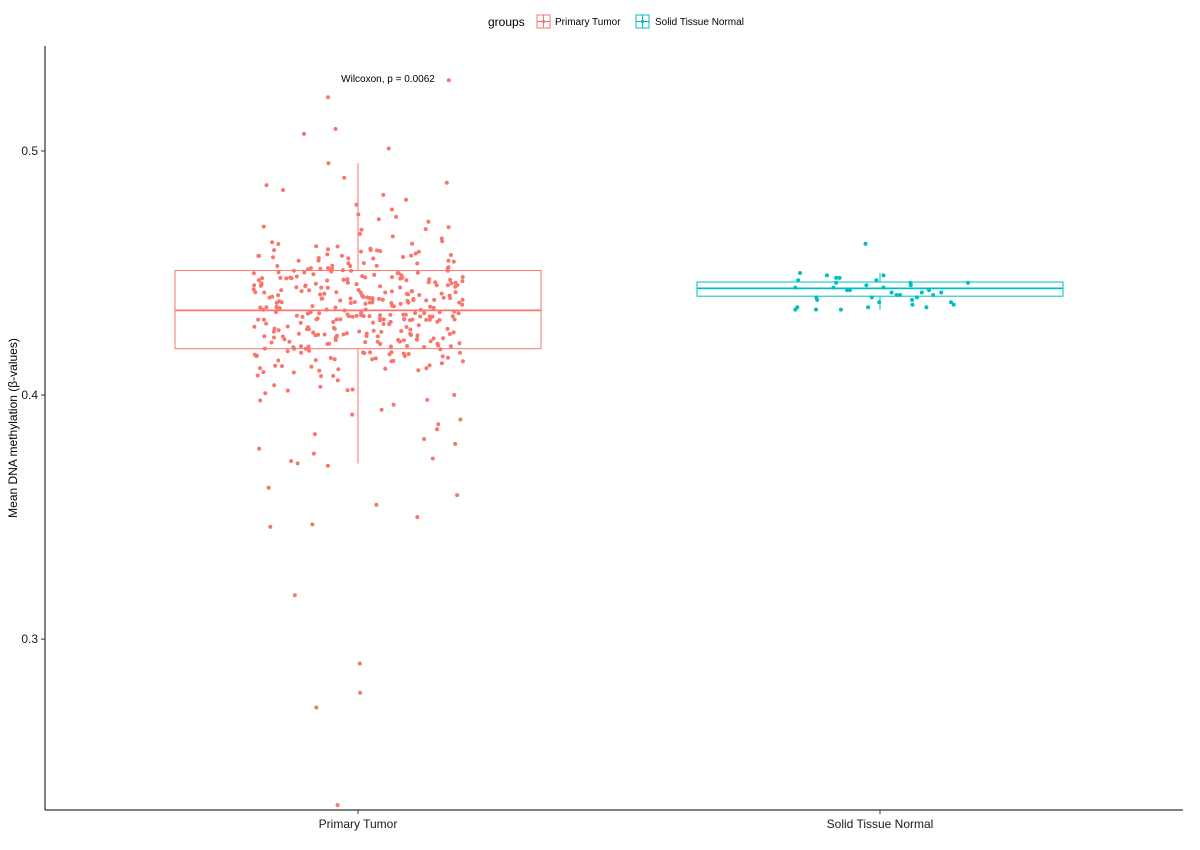  I want to click on y-tick-label: 0.3, so click(29, 639).